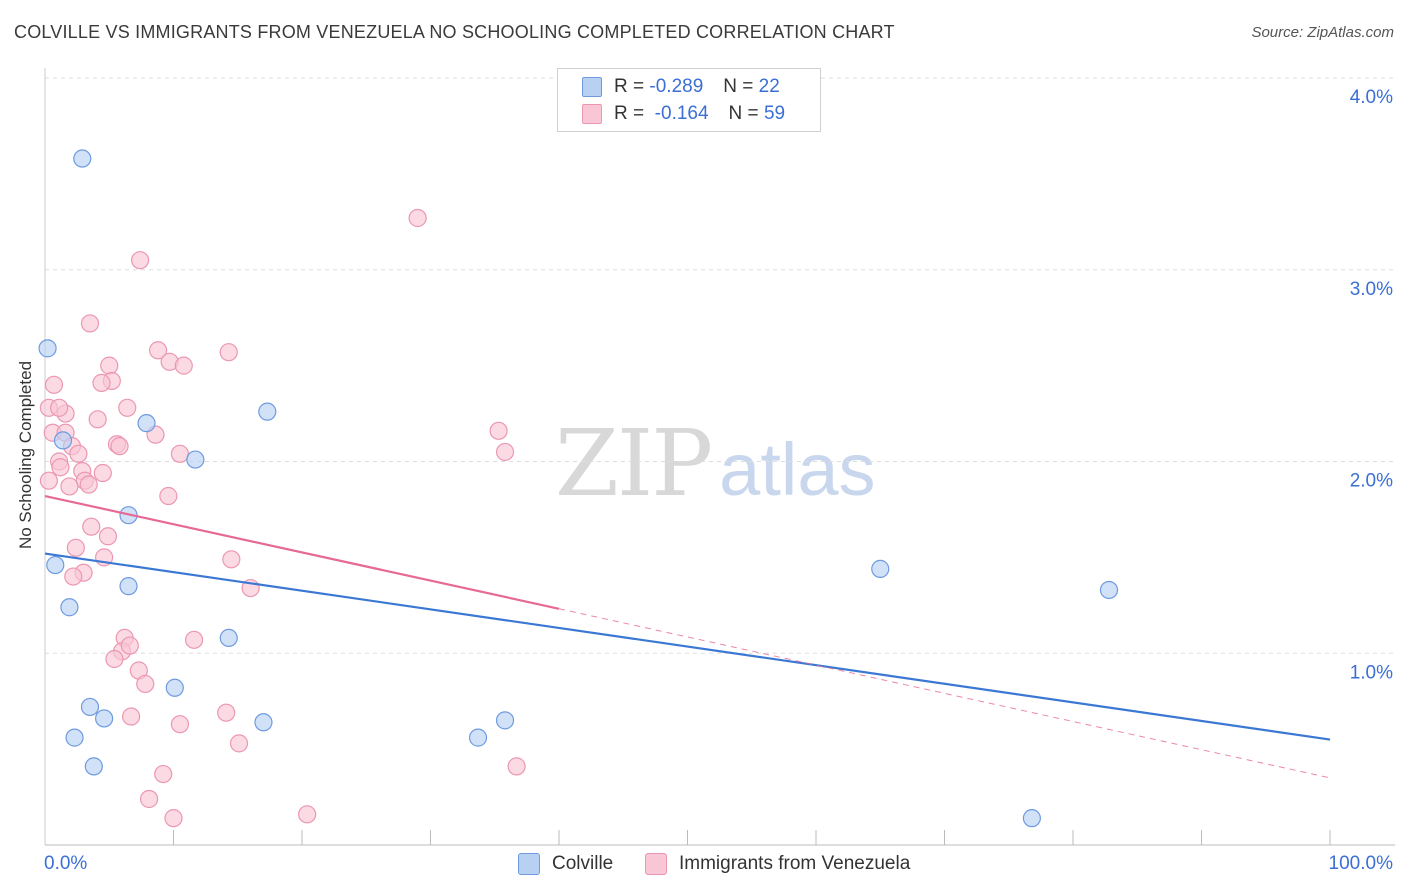  Describe the element at coordinates (583, 863) in the screenshot. I see `bottom-legend-label-colville: Colville` at that location.